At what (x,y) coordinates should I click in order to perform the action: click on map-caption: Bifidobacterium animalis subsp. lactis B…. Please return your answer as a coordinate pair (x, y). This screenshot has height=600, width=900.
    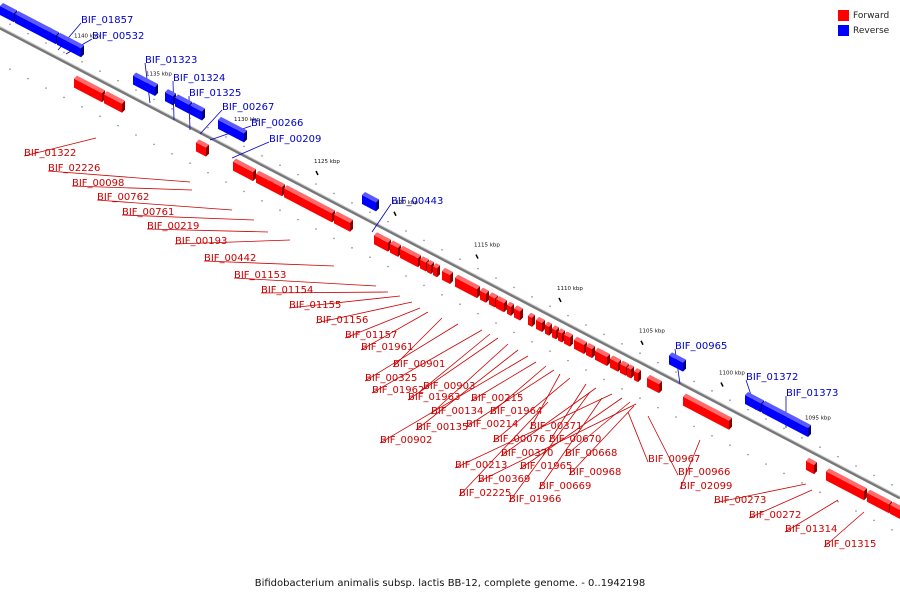
    Looking at the image, I should click on (450, 583).